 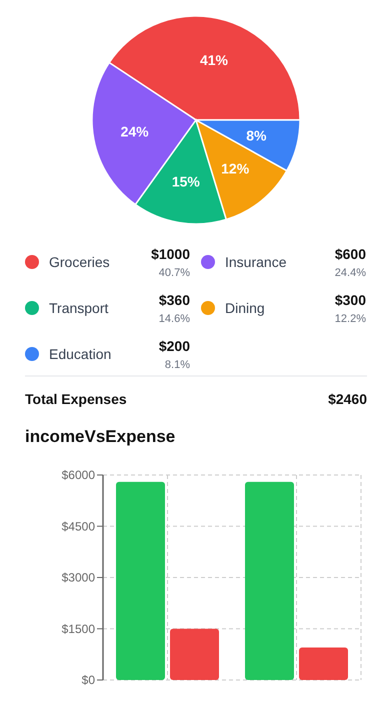 What do you see at coordinates (170, 254) in the screenshot?
I see `text: $1000` at bounding box center [170, 254].